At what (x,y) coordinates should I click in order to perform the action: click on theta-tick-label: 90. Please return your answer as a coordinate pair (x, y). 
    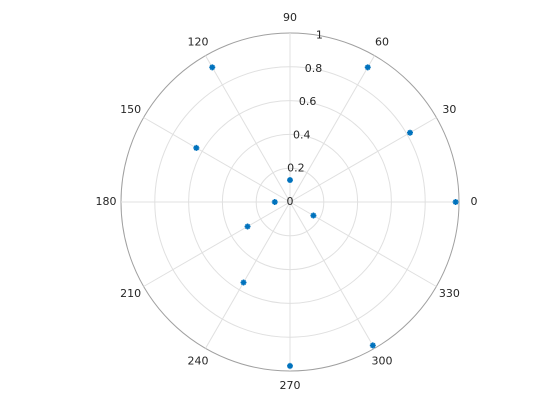
    Looking at the image, I should click on (290, 17).